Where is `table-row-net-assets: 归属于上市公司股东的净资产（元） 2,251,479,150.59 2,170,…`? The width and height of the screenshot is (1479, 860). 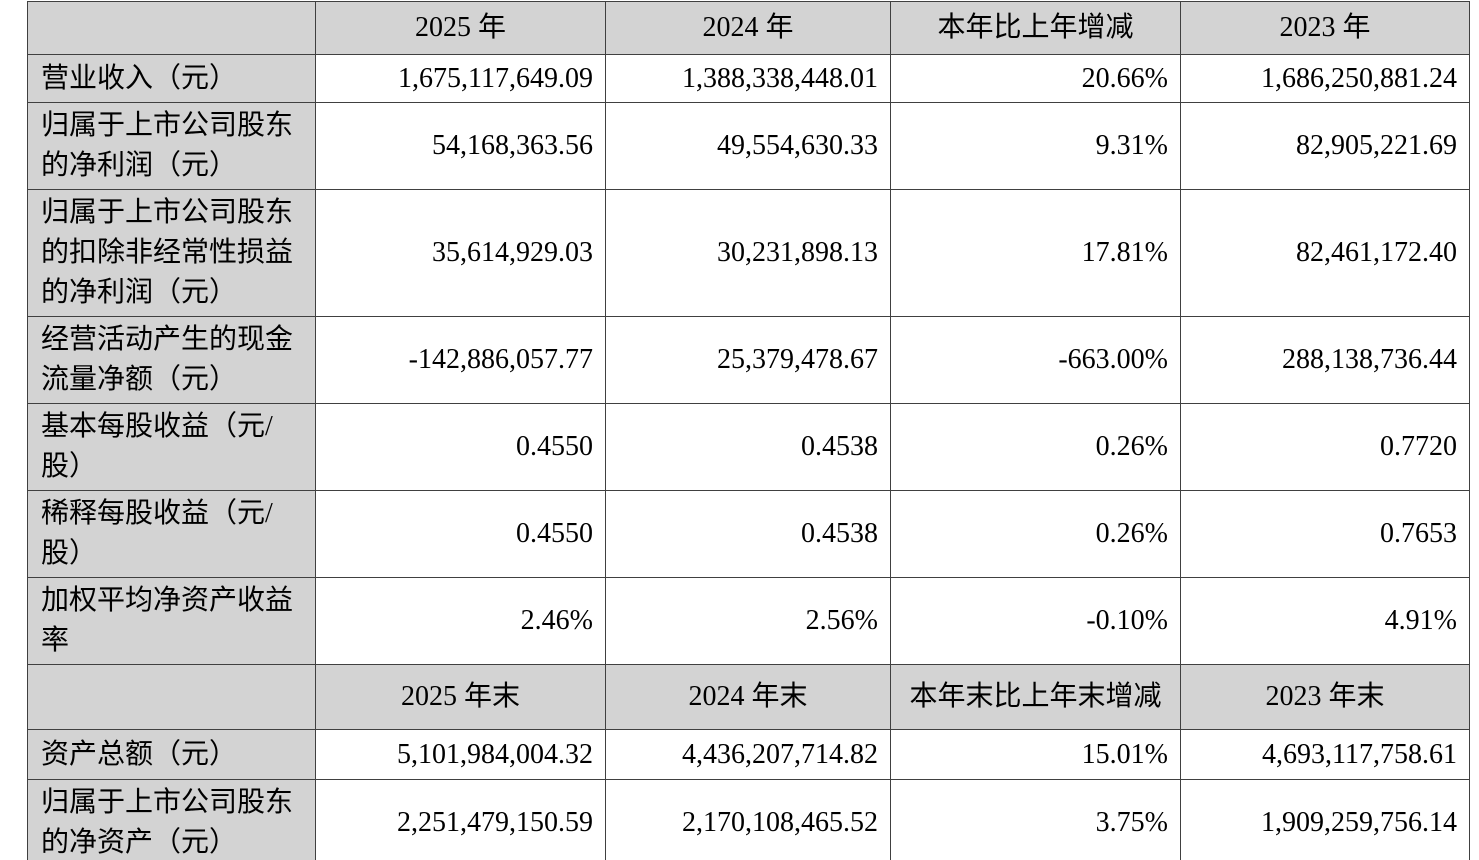
table-row-net-assets: 归属于上市公司股东的净资产（元） 2,251,479,150.59 2,170,… is located at coordinates (748, 819).